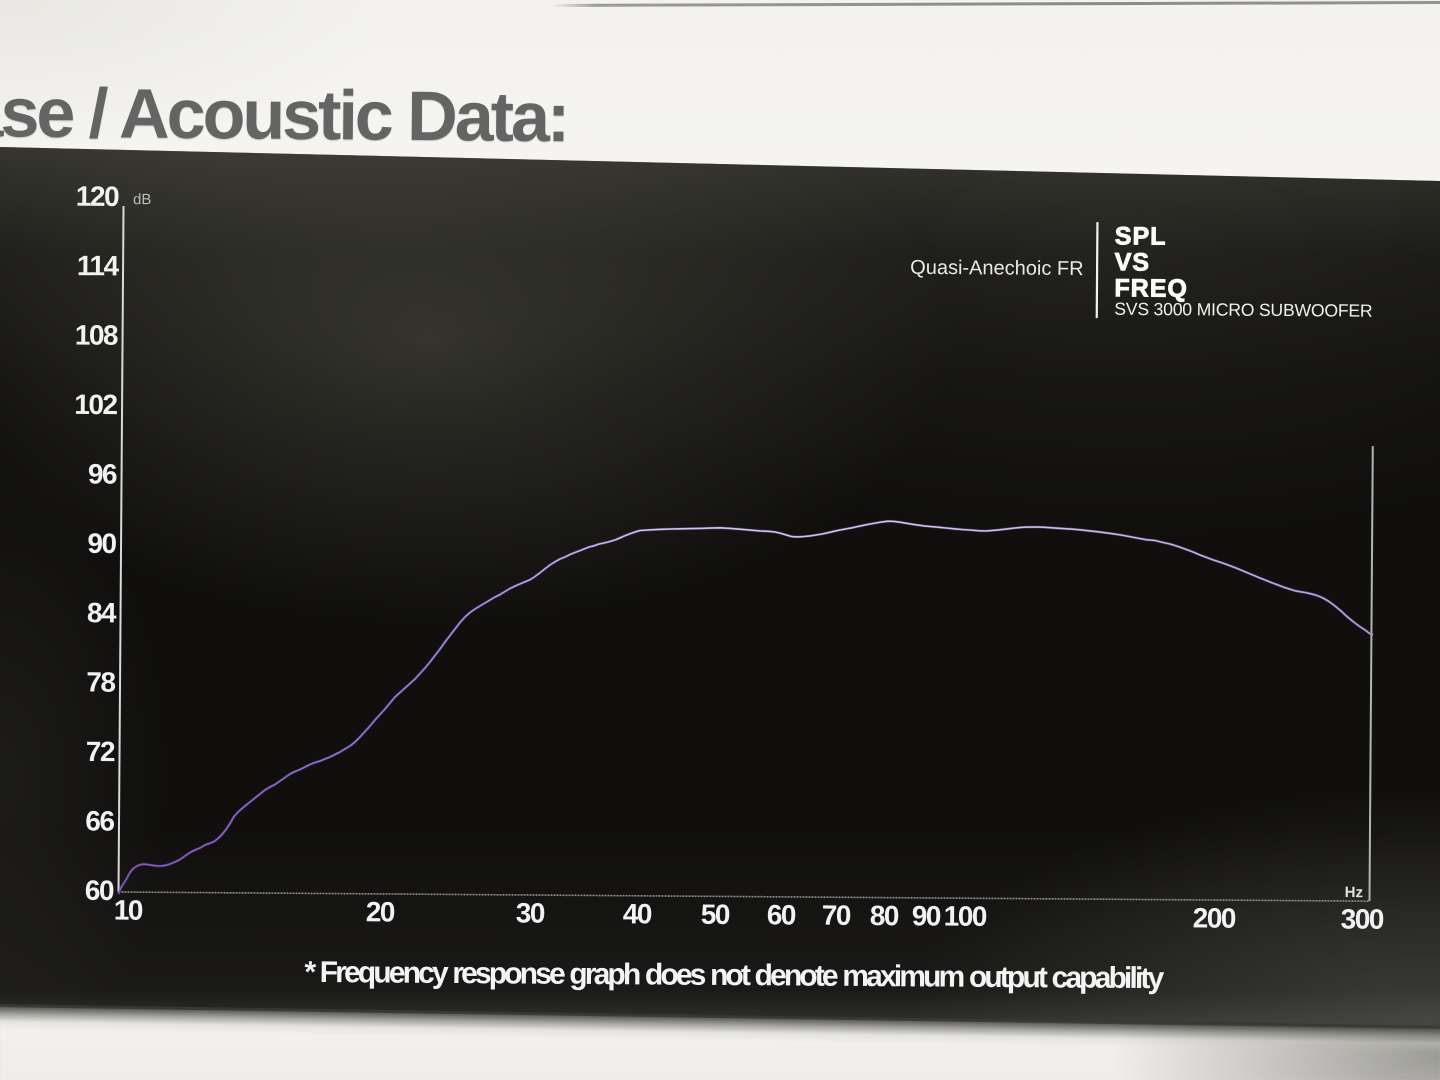  What do you see at coordinates (97, 196) in the screenshot?
I see `svg-text: 120` at bounding box center [97, 196].